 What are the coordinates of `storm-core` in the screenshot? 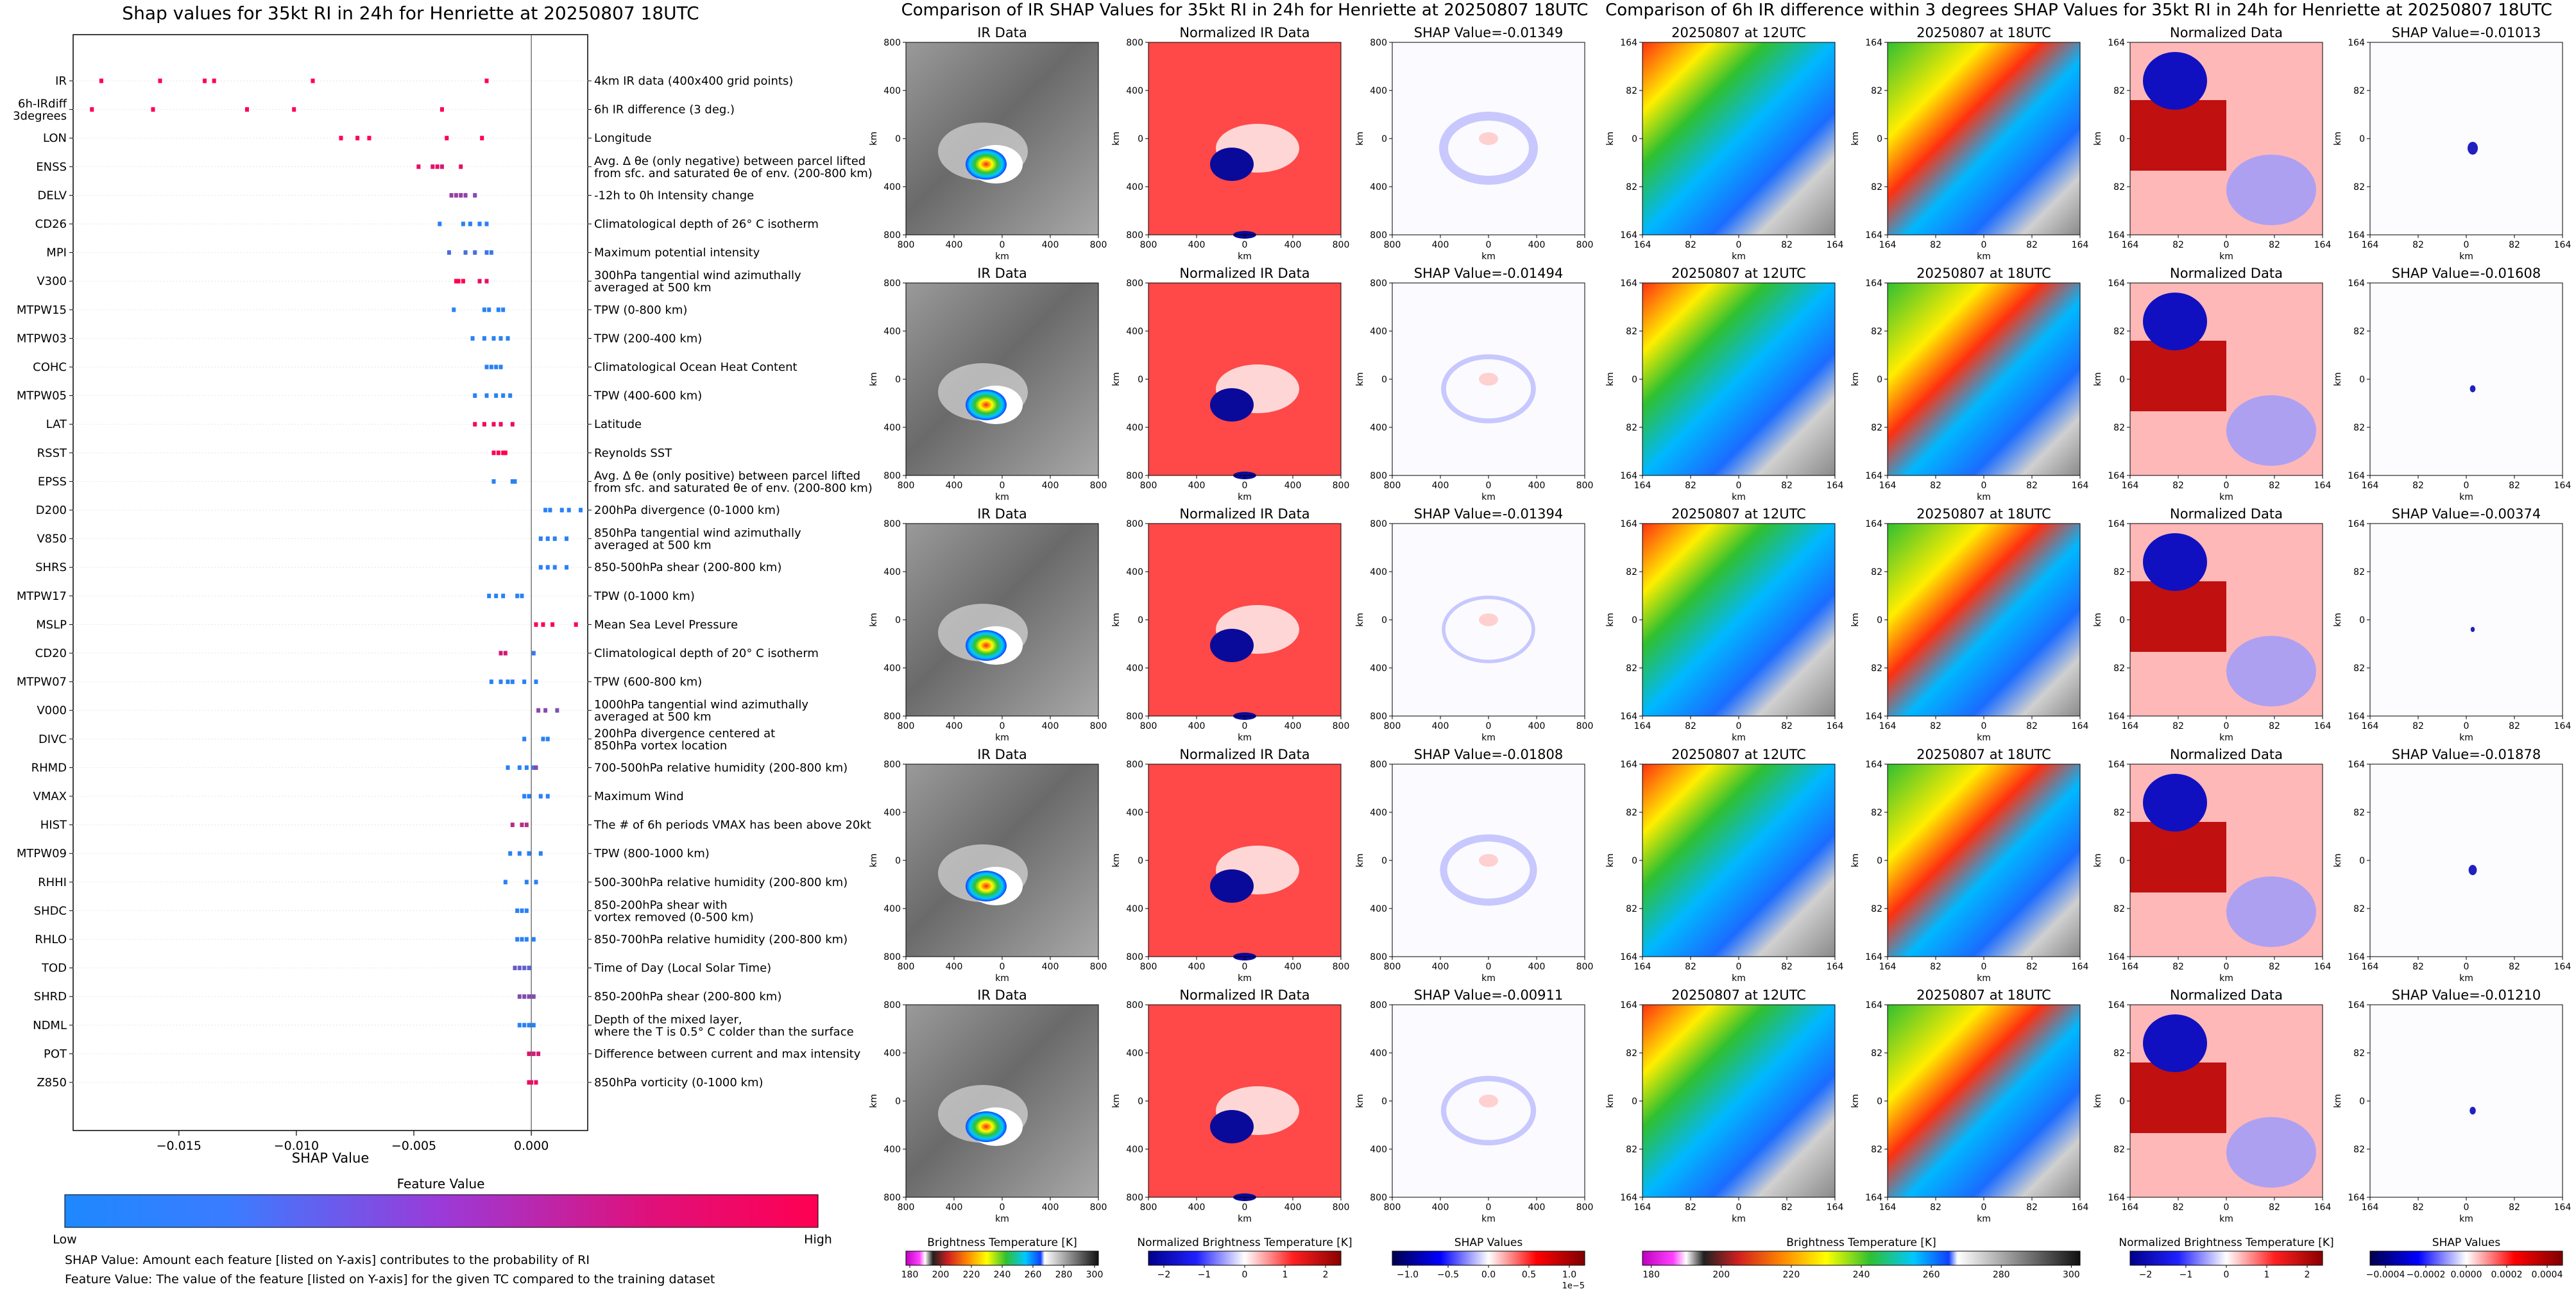 It's located at (987, 405).